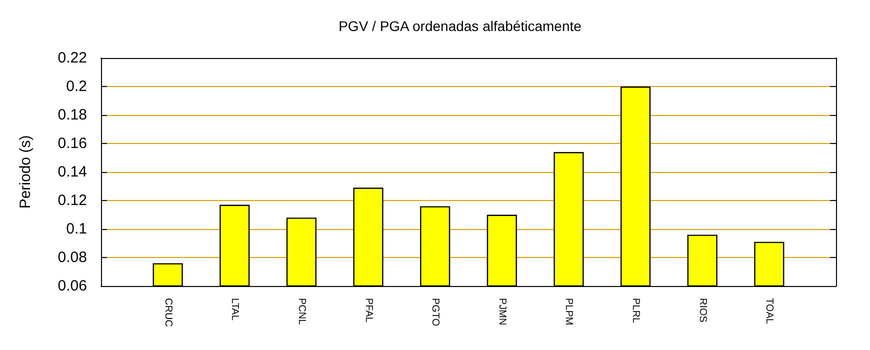 The width and height of the screenshot is (870, 350). I want to click on x-tick-label: PFAL, so click(368, 310).